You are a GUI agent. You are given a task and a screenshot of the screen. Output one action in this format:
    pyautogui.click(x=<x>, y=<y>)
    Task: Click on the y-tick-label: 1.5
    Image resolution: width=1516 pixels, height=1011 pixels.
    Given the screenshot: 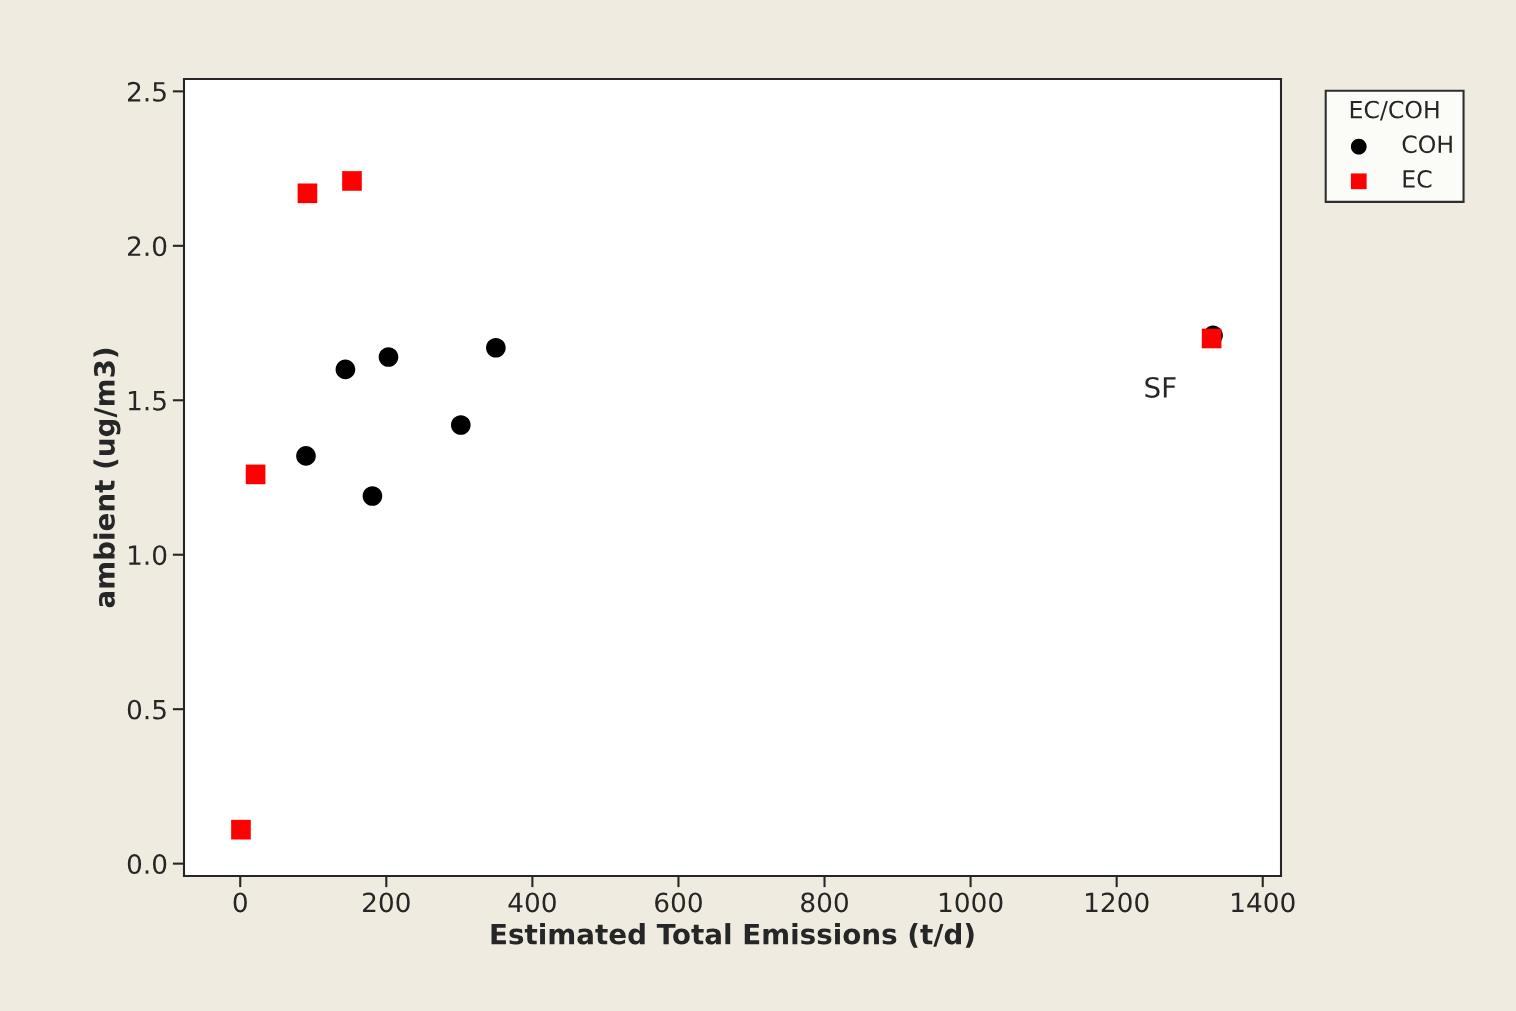 What is the action you would take?
    pyautogui.click(x=147, y=401)
    